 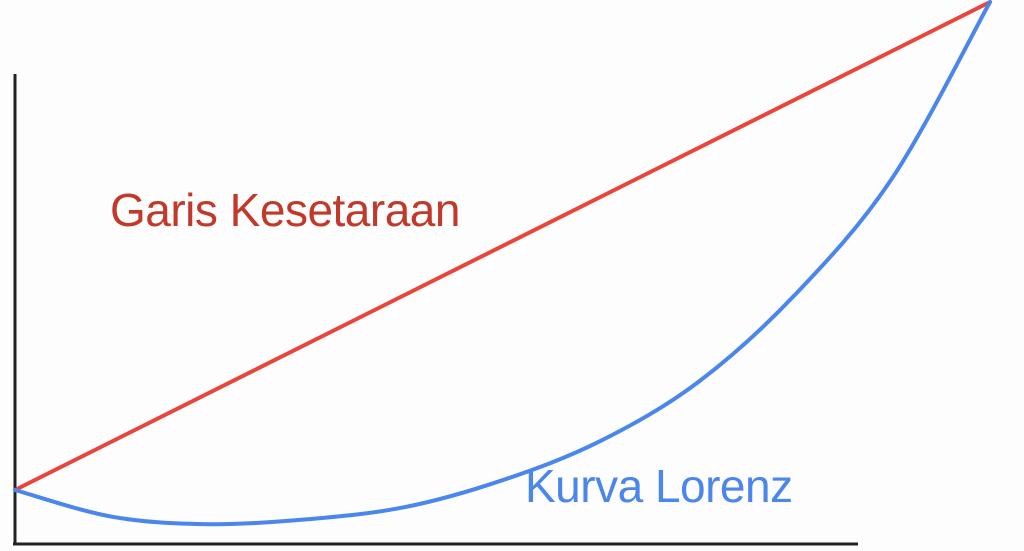 I want to click on lorenz-curve-label: Kurva Lorenz, so click(x=659, y=486).